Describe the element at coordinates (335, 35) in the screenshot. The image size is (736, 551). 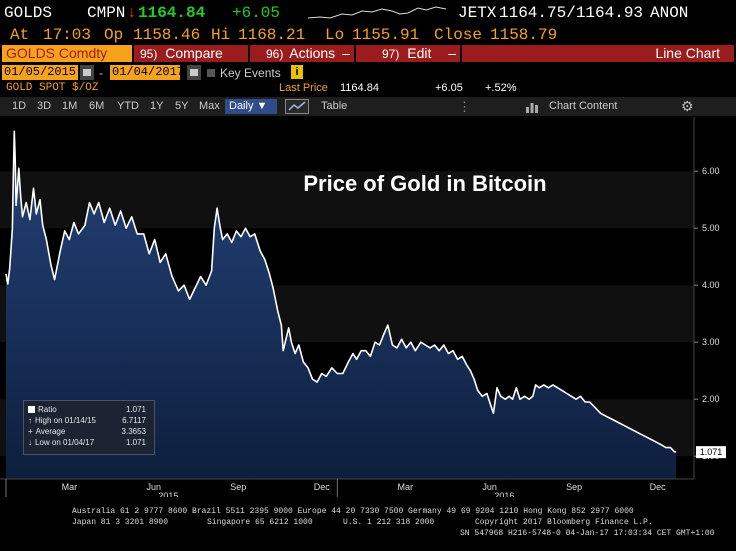
I see `low-label: Lo` at that location.